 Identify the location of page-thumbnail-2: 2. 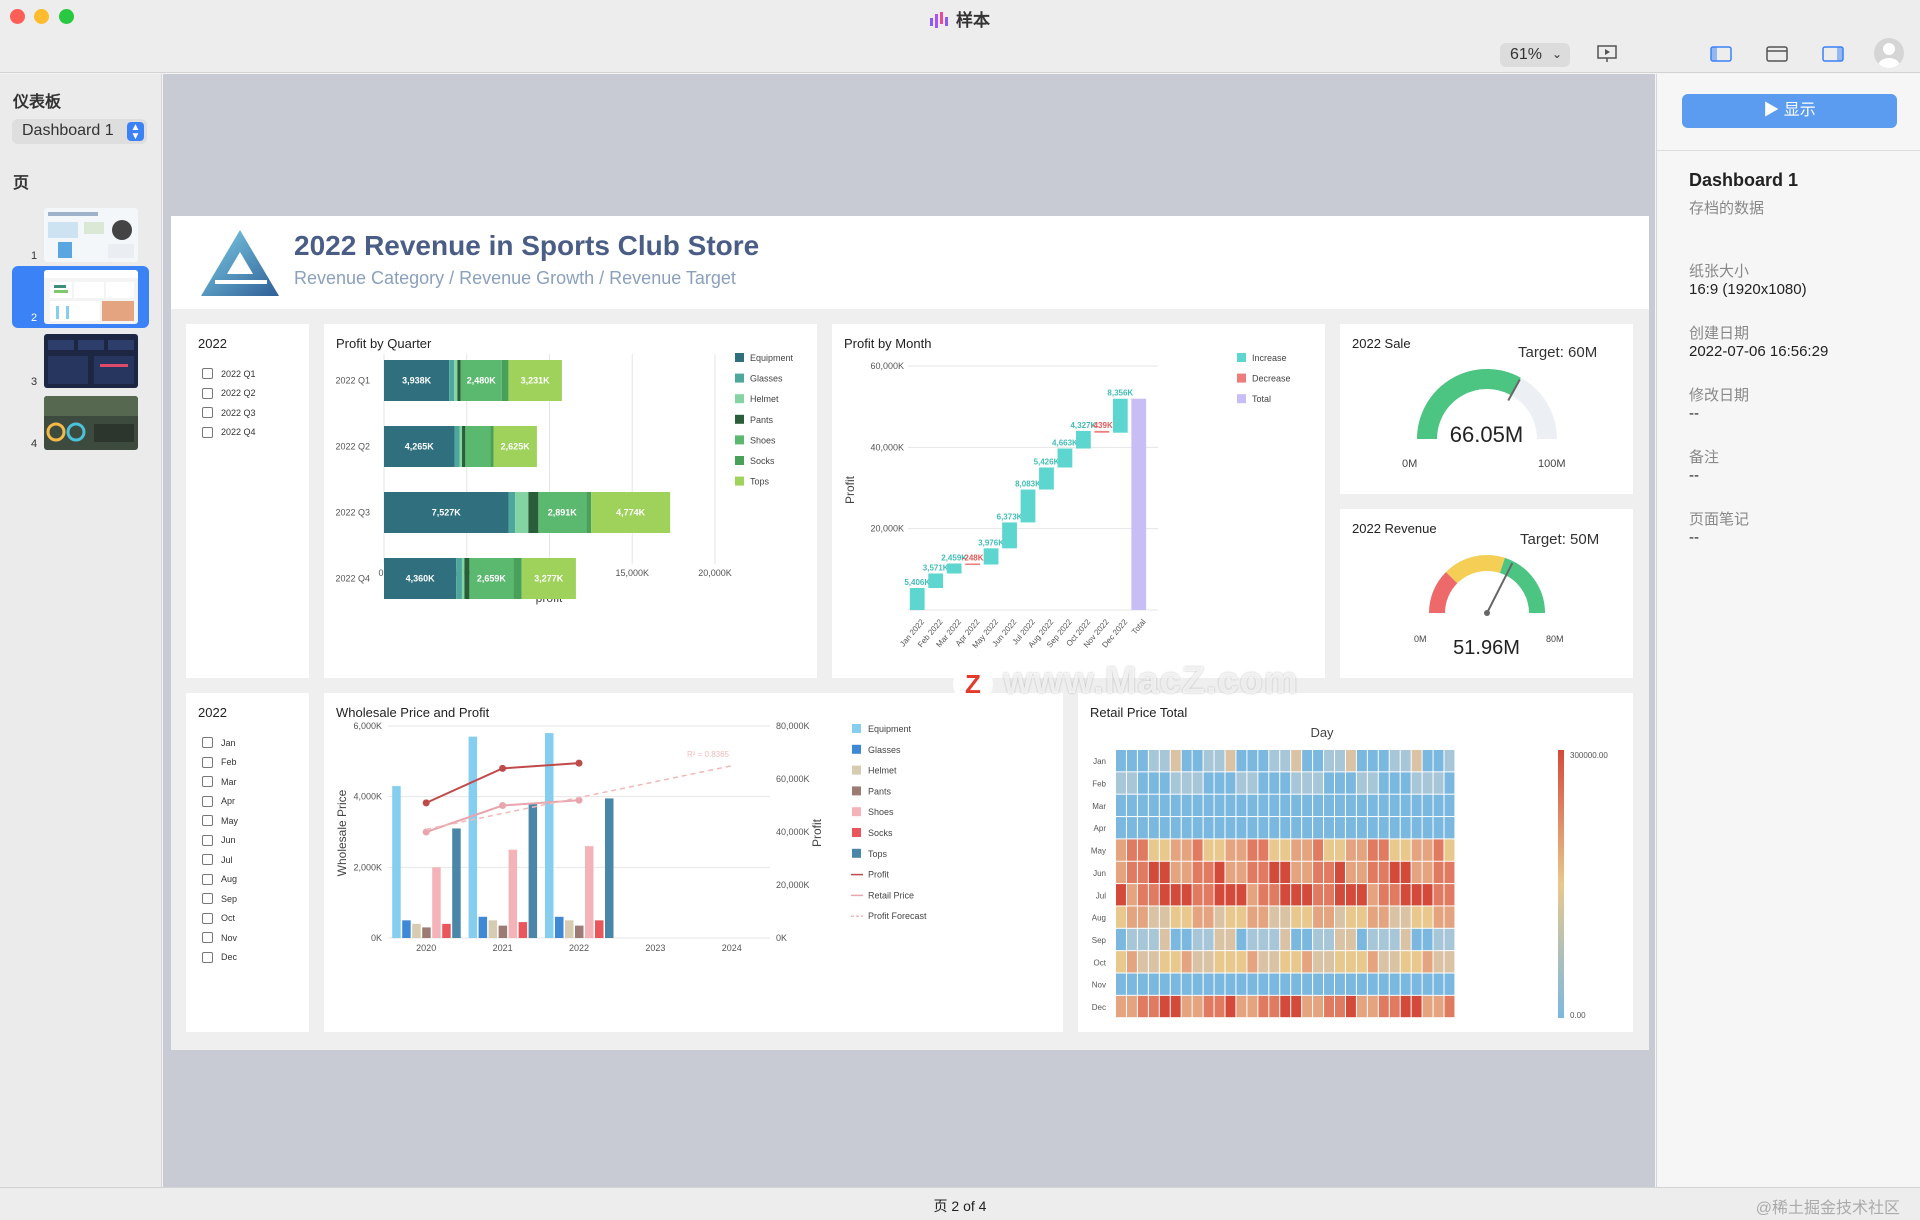
(80, 297).